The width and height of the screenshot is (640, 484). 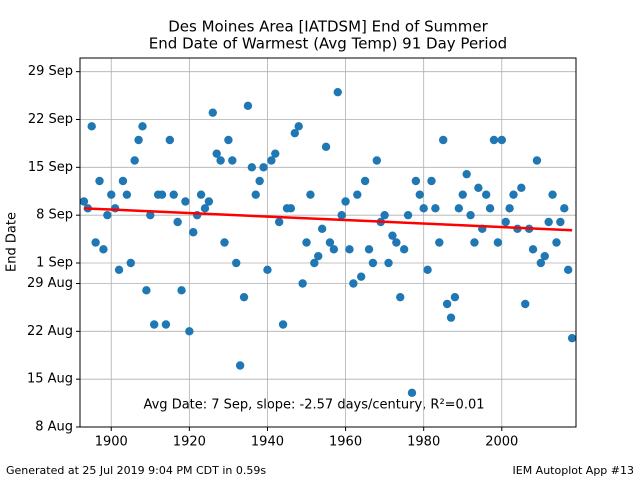 What do you see at coordinates (189, 442) in the screenshot?
I see `x-tick-label: 1920` at bounding box center [189, 442].